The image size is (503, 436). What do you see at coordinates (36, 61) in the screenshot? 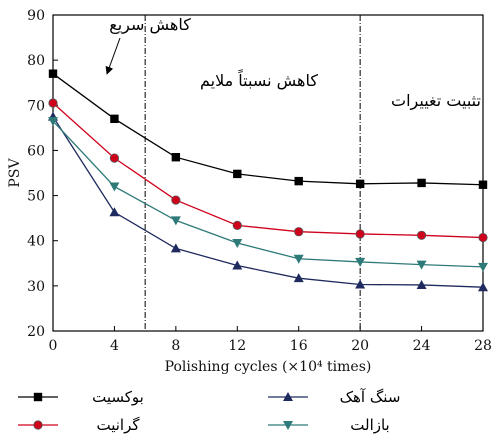
I see `y-tick-label: 80` at bounding box center [36, 61].